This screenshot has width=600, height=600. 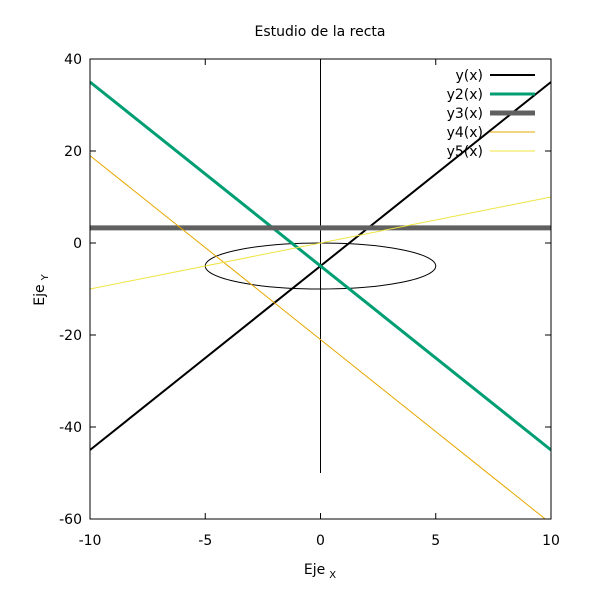 I want to click on chart-title: Estudio de la recta, so click(x=320, y=32).